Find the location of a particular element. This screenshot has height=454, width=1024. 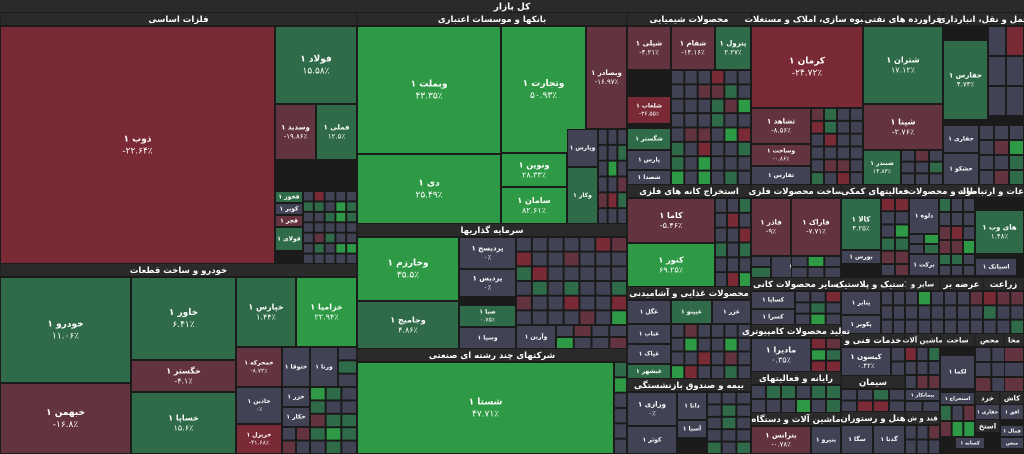

treemap-tile: کسرا ۱ is located at coordinates (773, 317).